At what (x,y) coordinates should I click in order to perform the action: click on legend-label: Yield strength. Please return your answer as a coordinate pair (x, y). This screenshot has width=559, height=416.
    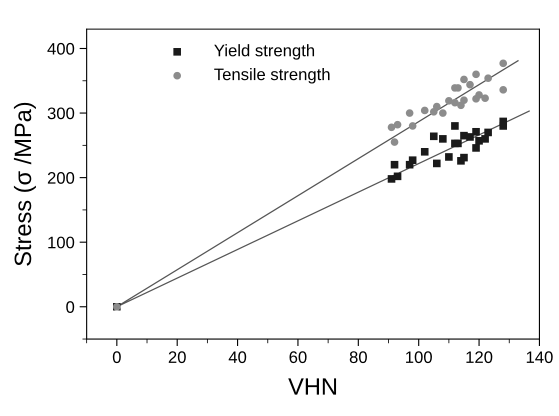
    Looking at the image, I should click on (264, 52).